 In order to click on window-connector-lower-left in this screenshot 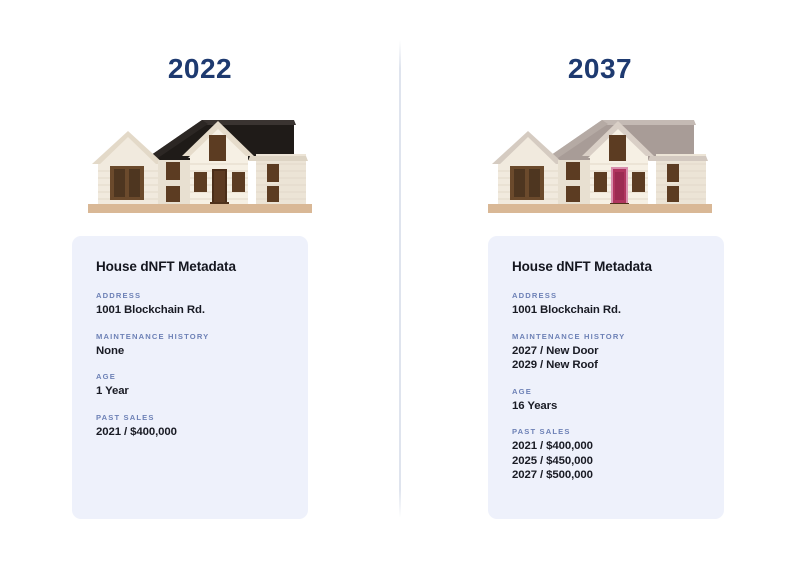, I will do `click(173, 194)`.